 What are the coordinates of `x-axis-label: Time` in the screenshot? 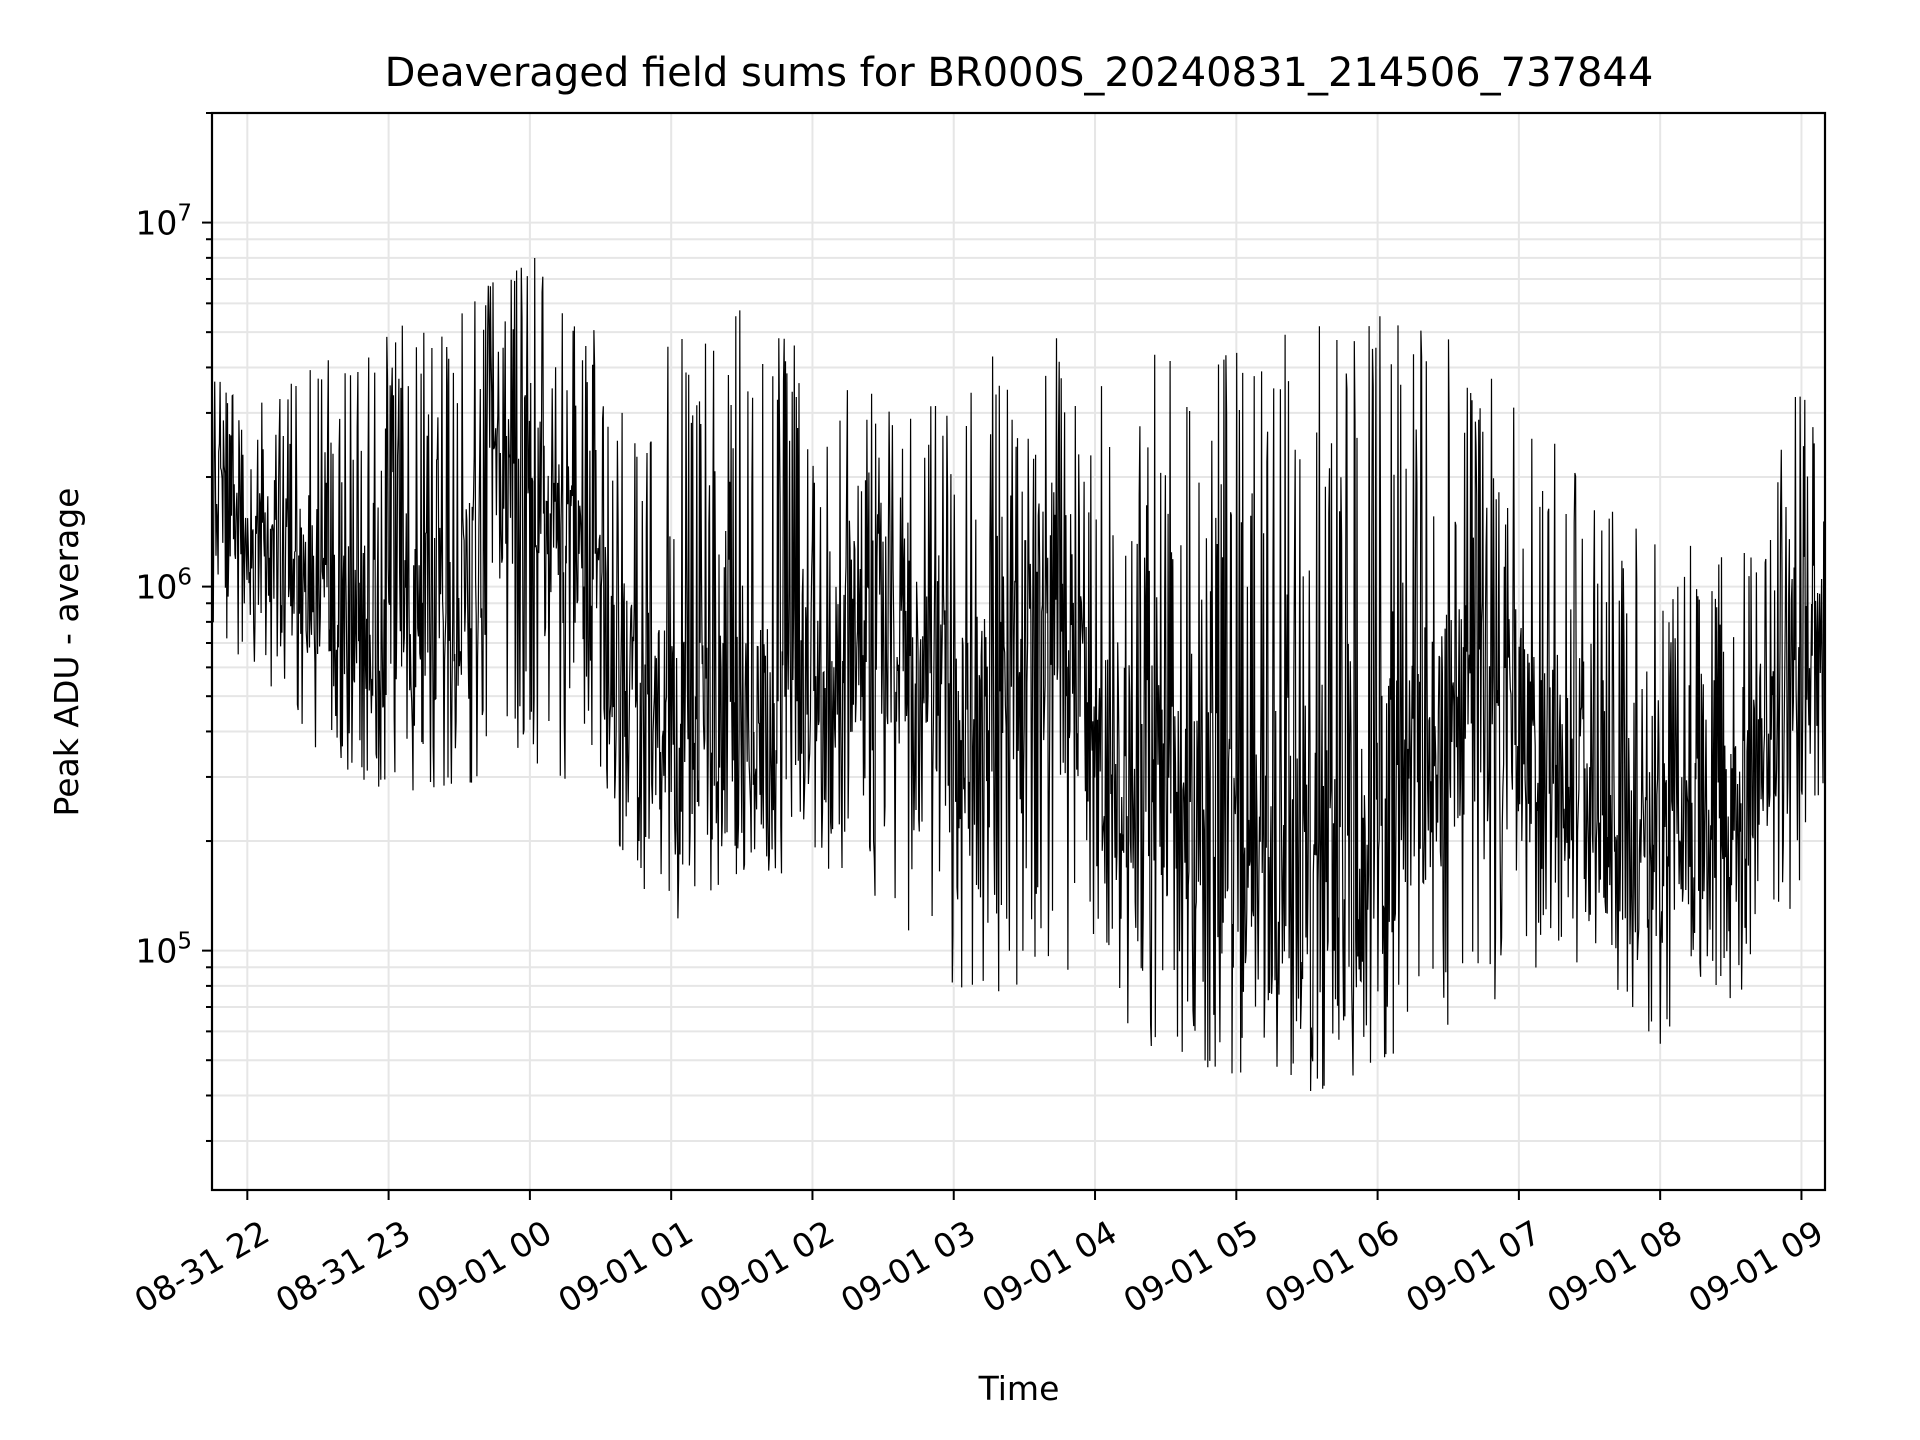 It's located at (1019, 1388).